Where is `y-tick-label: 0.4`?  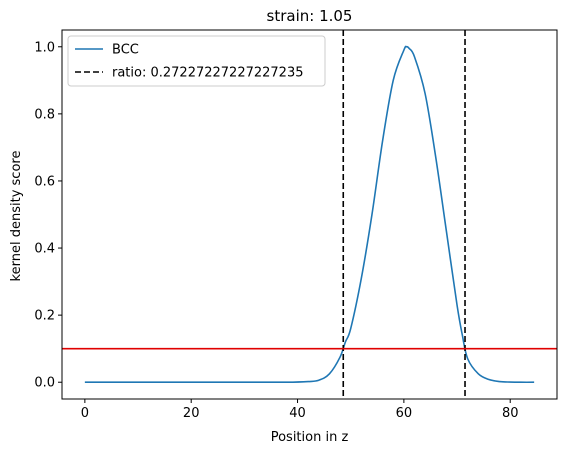
y-tick-label: 0.4 is located at coordinates (44, 249).